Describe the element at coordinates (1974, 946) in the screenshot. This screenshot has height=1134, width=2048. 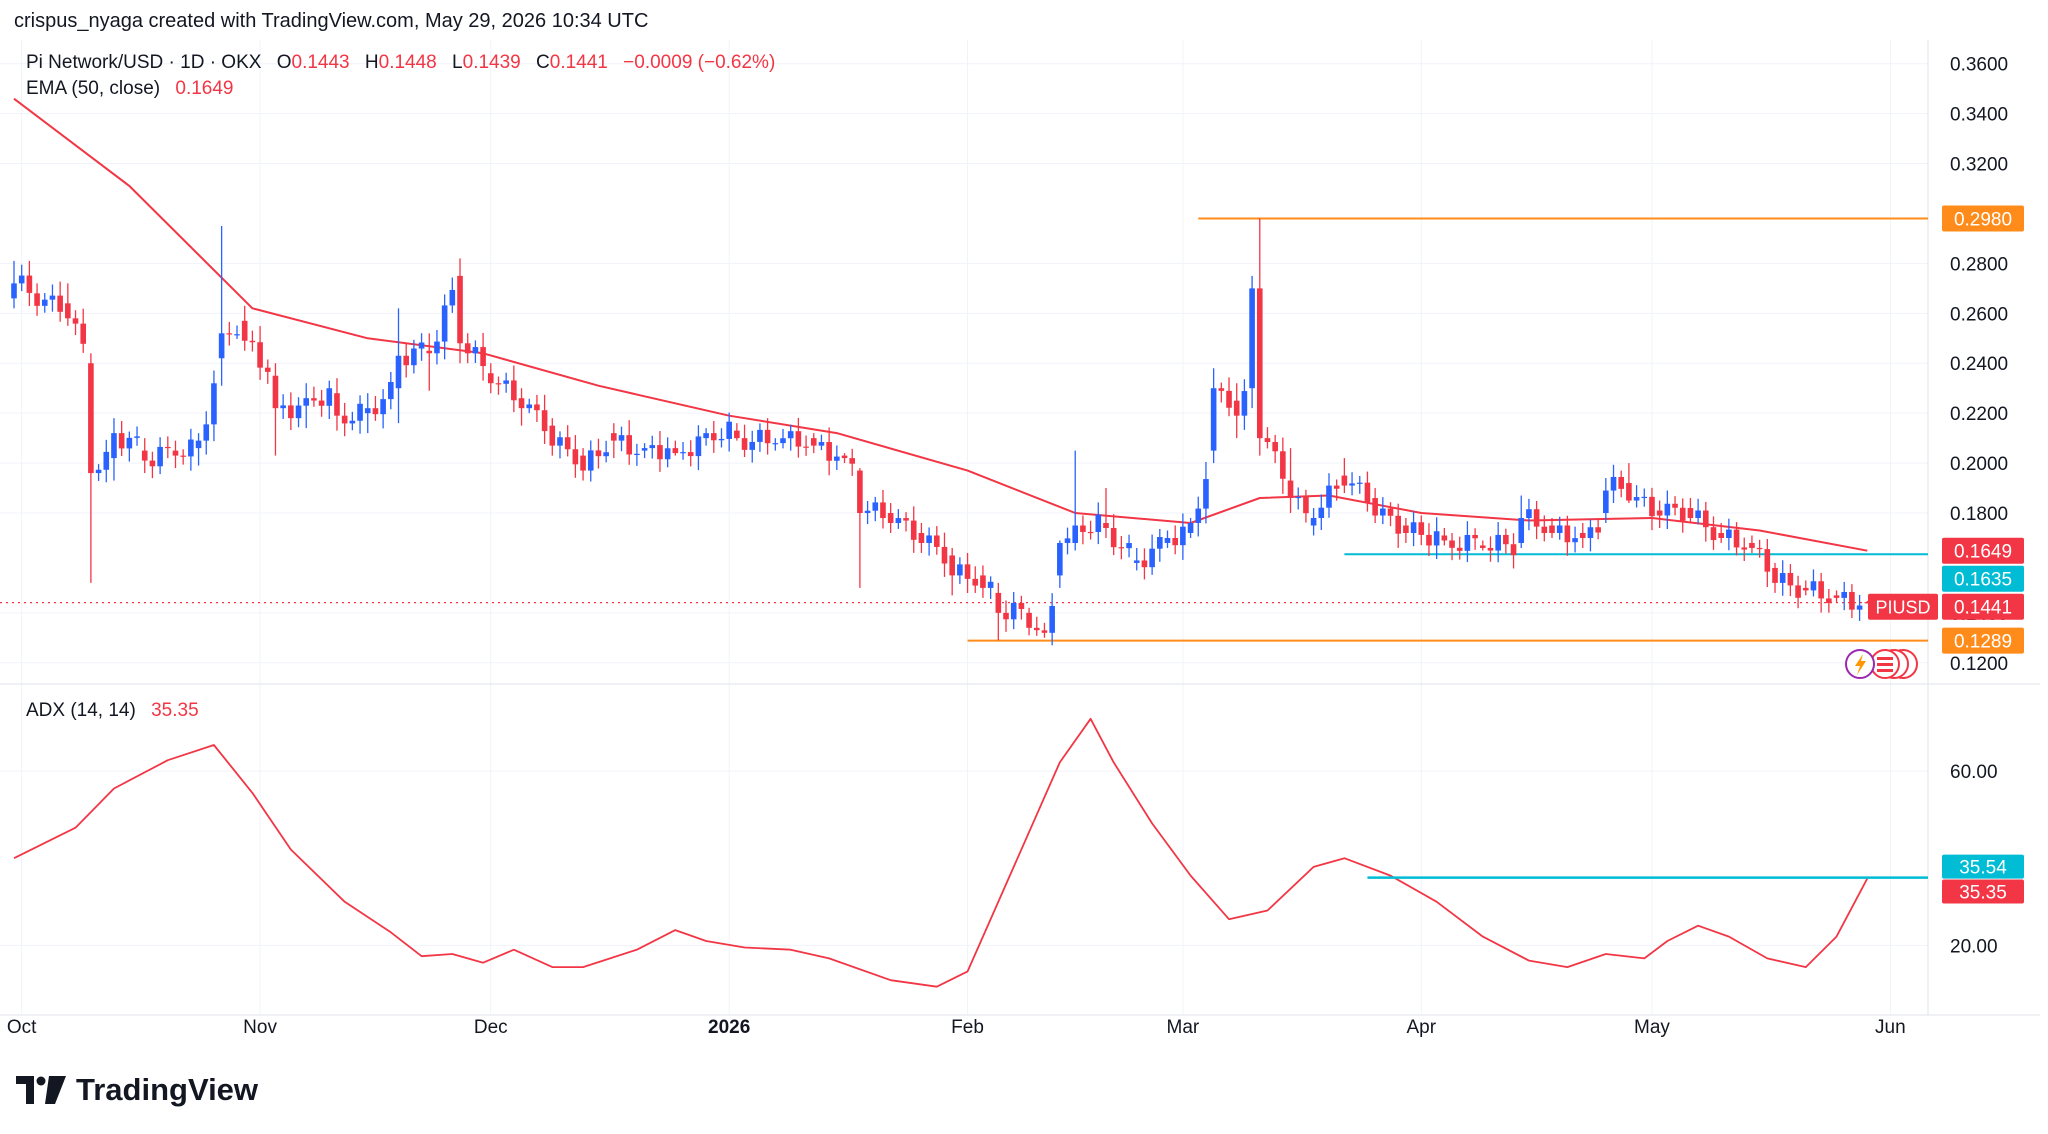
I see `adx-tick-label: 20.00` at that location.